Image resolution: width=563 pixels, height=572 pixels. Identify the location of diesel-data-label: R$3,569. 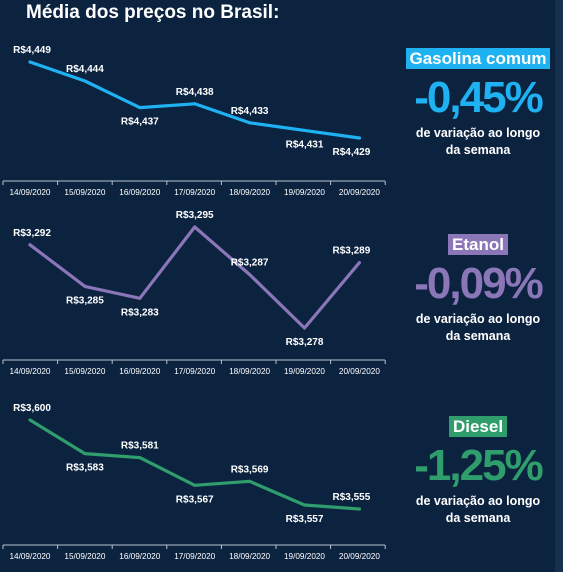
(250, 469).